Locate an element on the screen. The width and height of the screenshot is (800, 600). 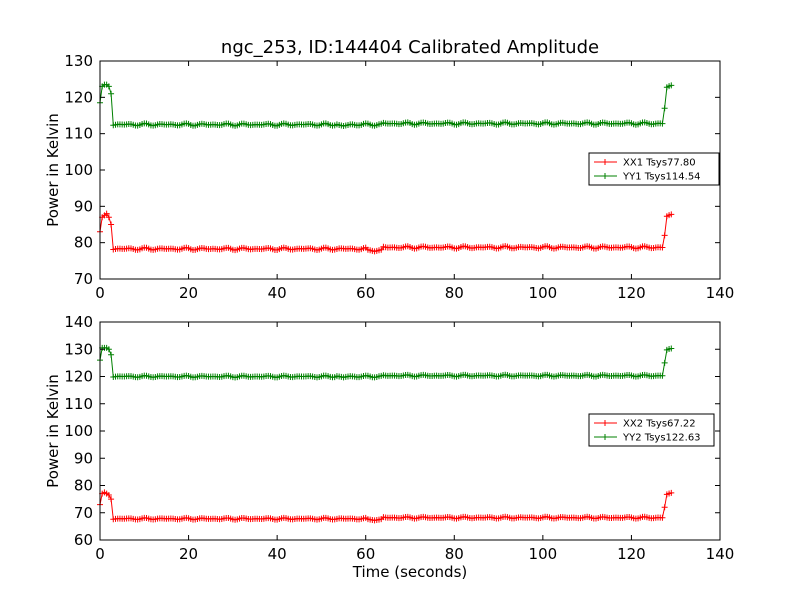
legend-entry: YY2 Tsys122.63 is located at coordinates (661, 438).